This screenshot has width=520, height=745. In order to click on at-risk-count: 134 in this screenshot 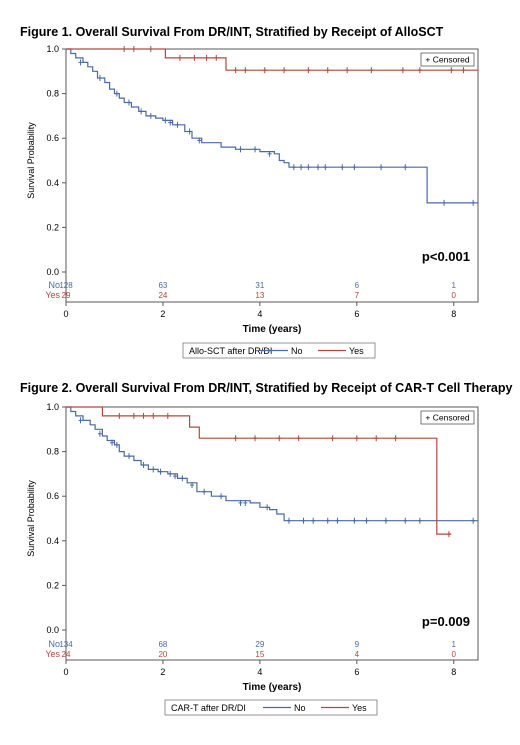, I will do `click(66, 644)`.